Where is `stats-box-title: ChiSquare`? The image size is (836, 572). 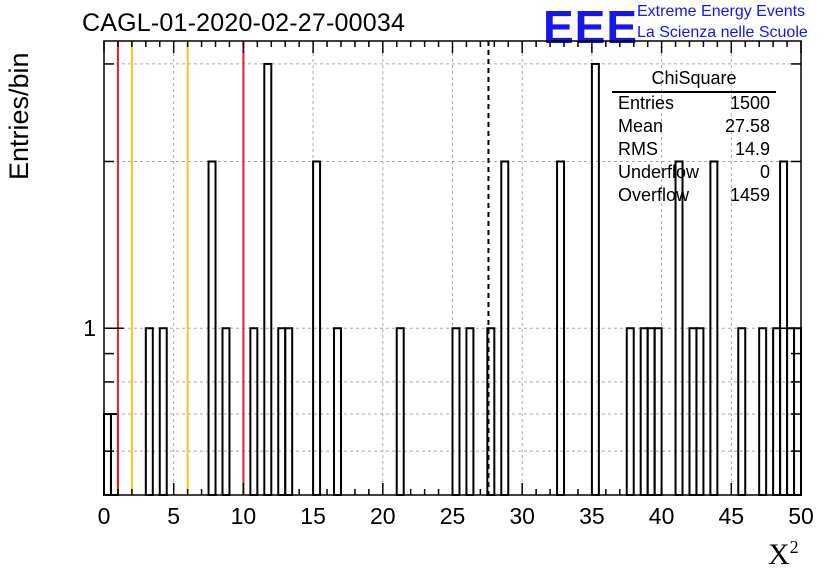
stats-box-title: ChiSquare is located at coordinates (694, 78).